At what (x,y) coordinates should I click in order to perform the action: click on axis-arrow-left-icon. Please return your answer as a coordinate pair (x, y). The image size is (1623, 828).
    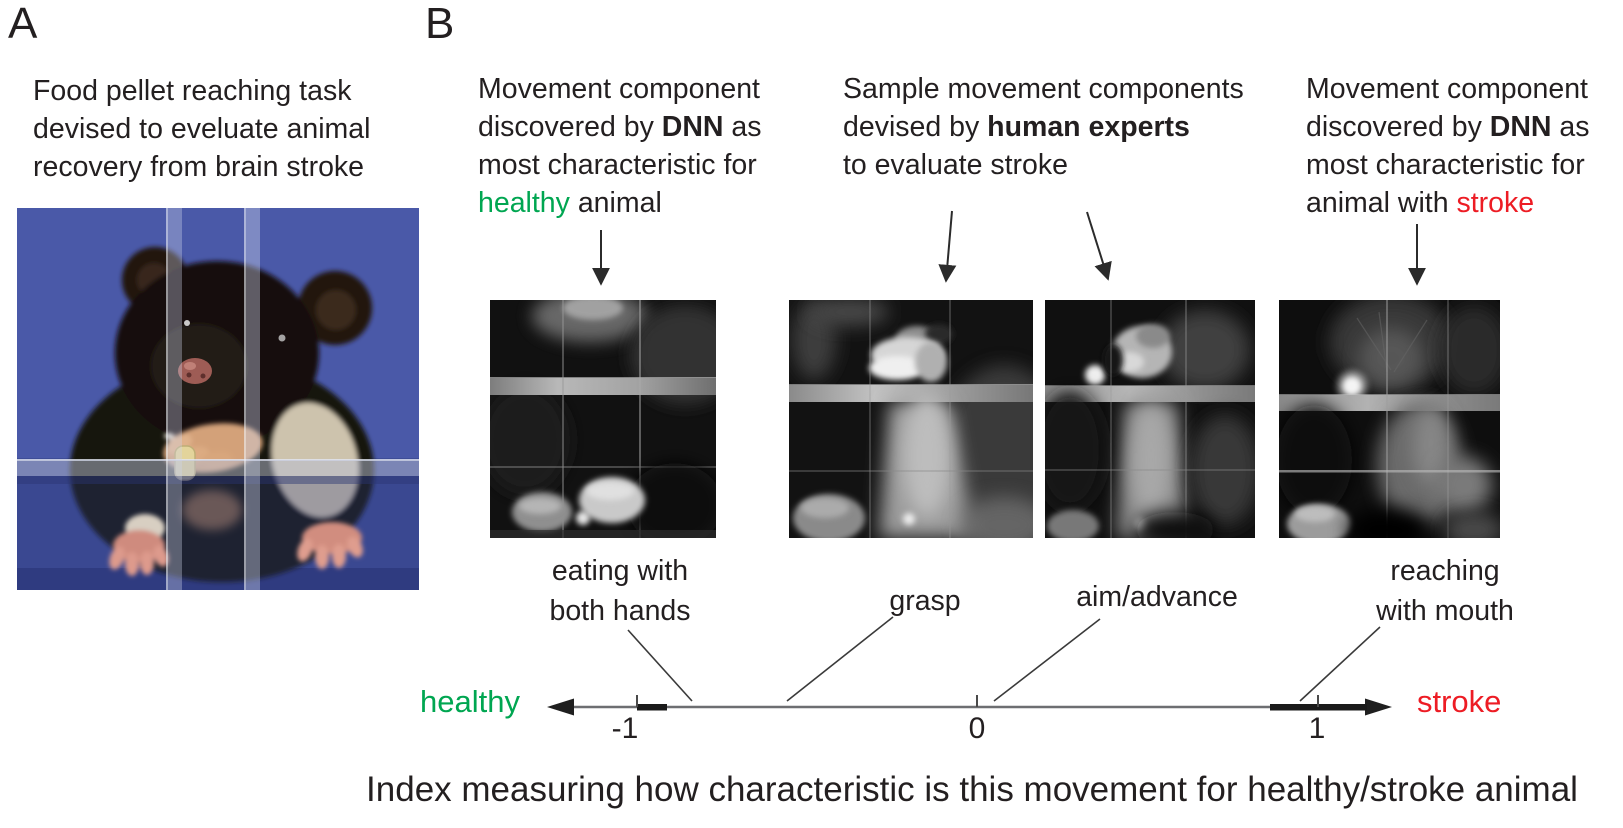
    Looking at the image, I should click on (560, 707).